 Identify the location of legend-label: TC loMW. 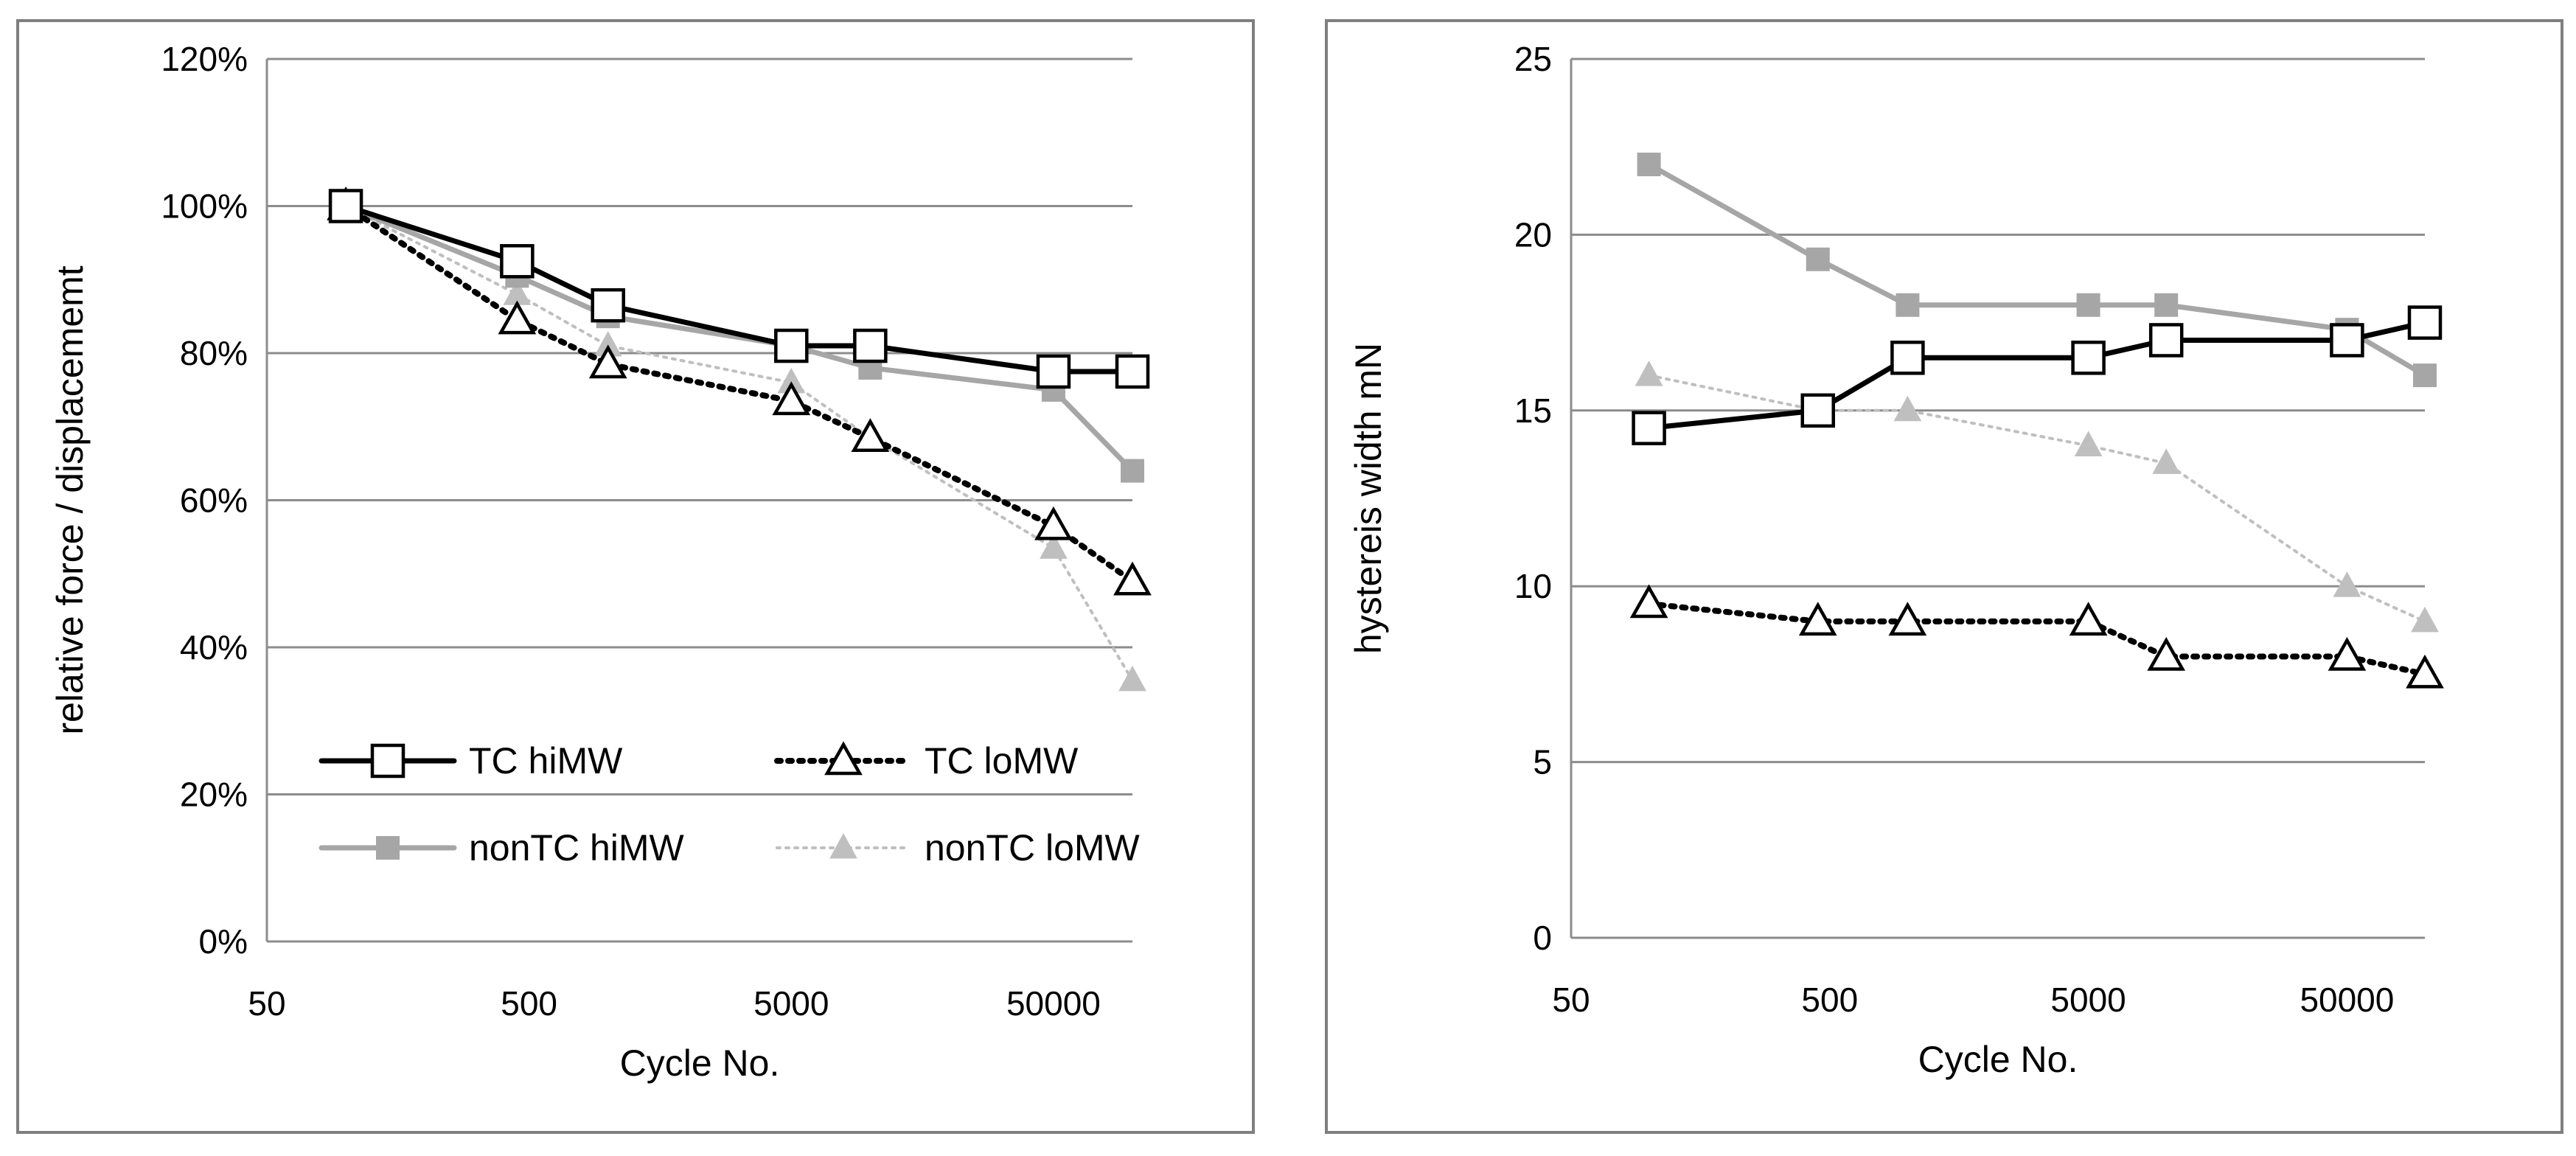
(1002, 760).